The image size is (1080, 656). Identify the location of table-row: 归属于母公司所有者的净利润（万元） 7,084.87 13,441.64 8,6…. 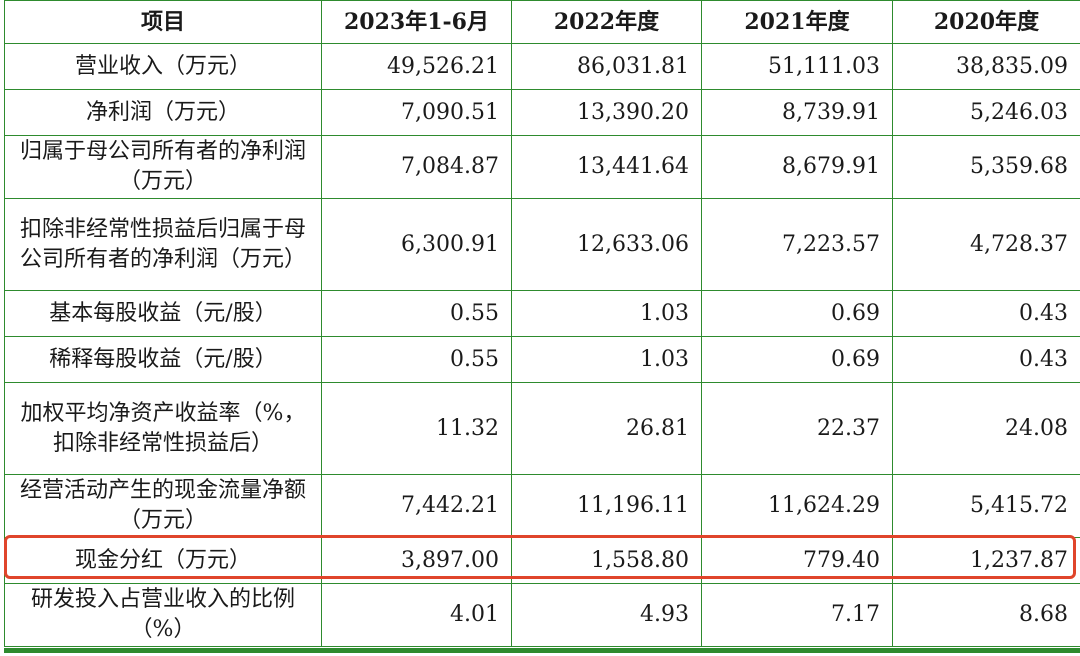
(542, 167).